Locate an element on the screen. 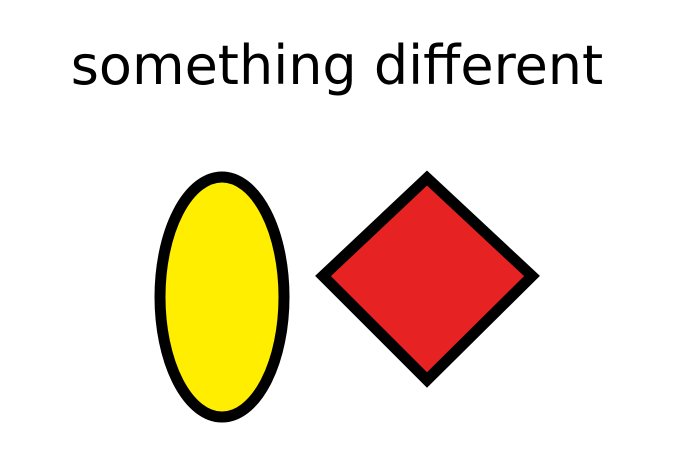 The image size is (674, 470). yellow-ellipse is located at coordinates (222, 297).